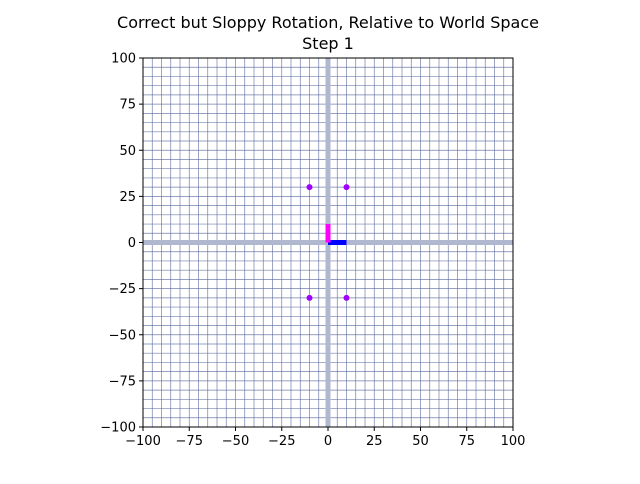  Describe the element at coordinates (328, 43) in the screenshot. I see `chart-subtitle: Step 1` at that location.